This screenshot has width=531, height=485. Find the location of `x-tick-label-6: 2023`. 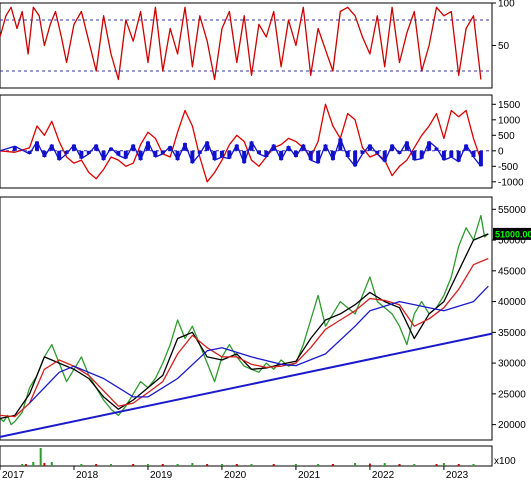

x-tick-label-6: 2023 is located at coordinates (457, 475).